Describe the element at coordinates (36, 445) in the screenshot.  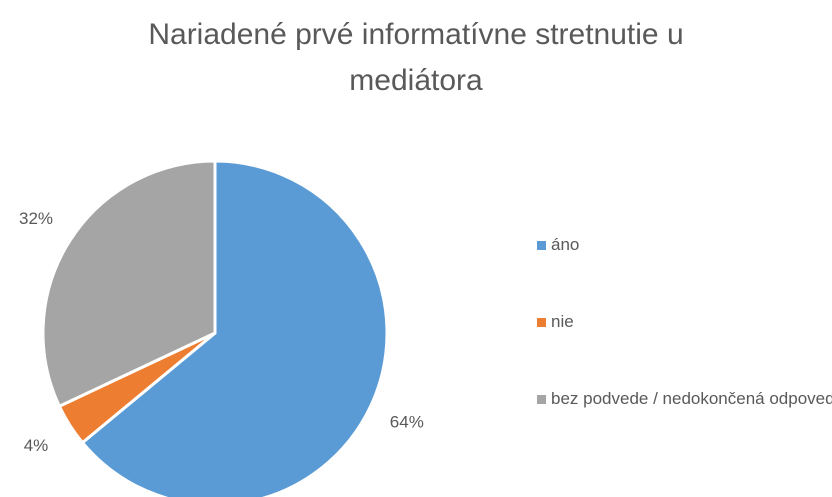
I see `data-label: 4%` at that location.